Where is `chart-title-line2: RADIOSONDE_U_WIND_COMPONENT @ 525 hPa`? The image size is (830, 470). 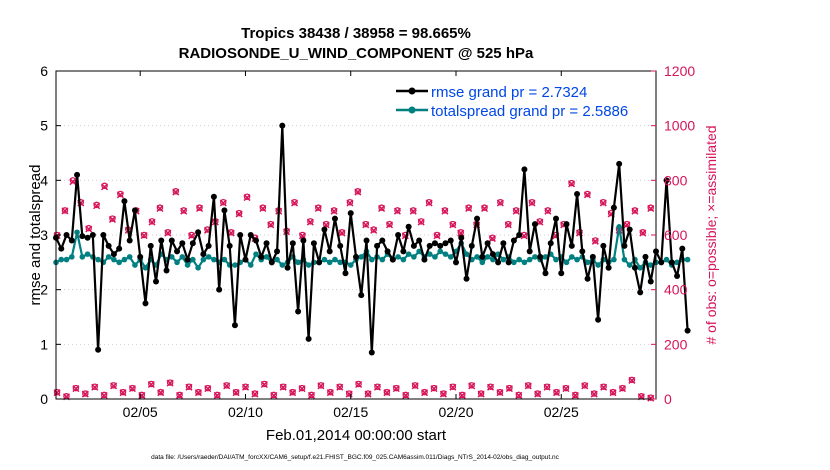 chart-title-line2: RADIOSONDE_U_WIND_COMPONENT @ 525 hPa is located at coordinates (356, 53).